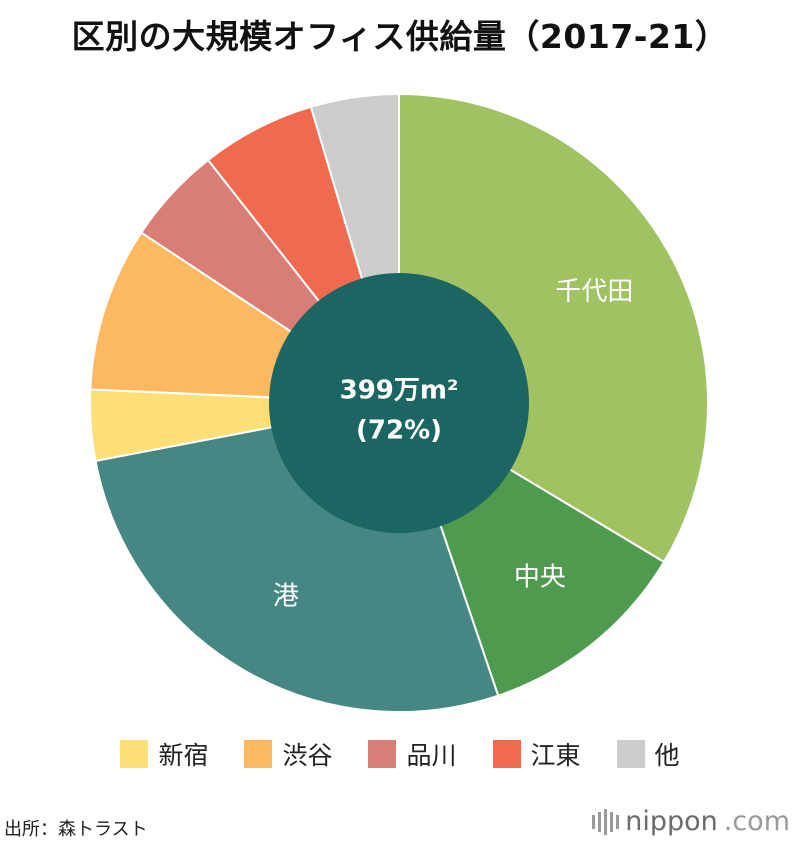 The height and width of the screenshot is (850, 800). Describe the element at coordinates (76, 829) in the screenshot. I see `source-note: 出所：森トラスト` at that location.